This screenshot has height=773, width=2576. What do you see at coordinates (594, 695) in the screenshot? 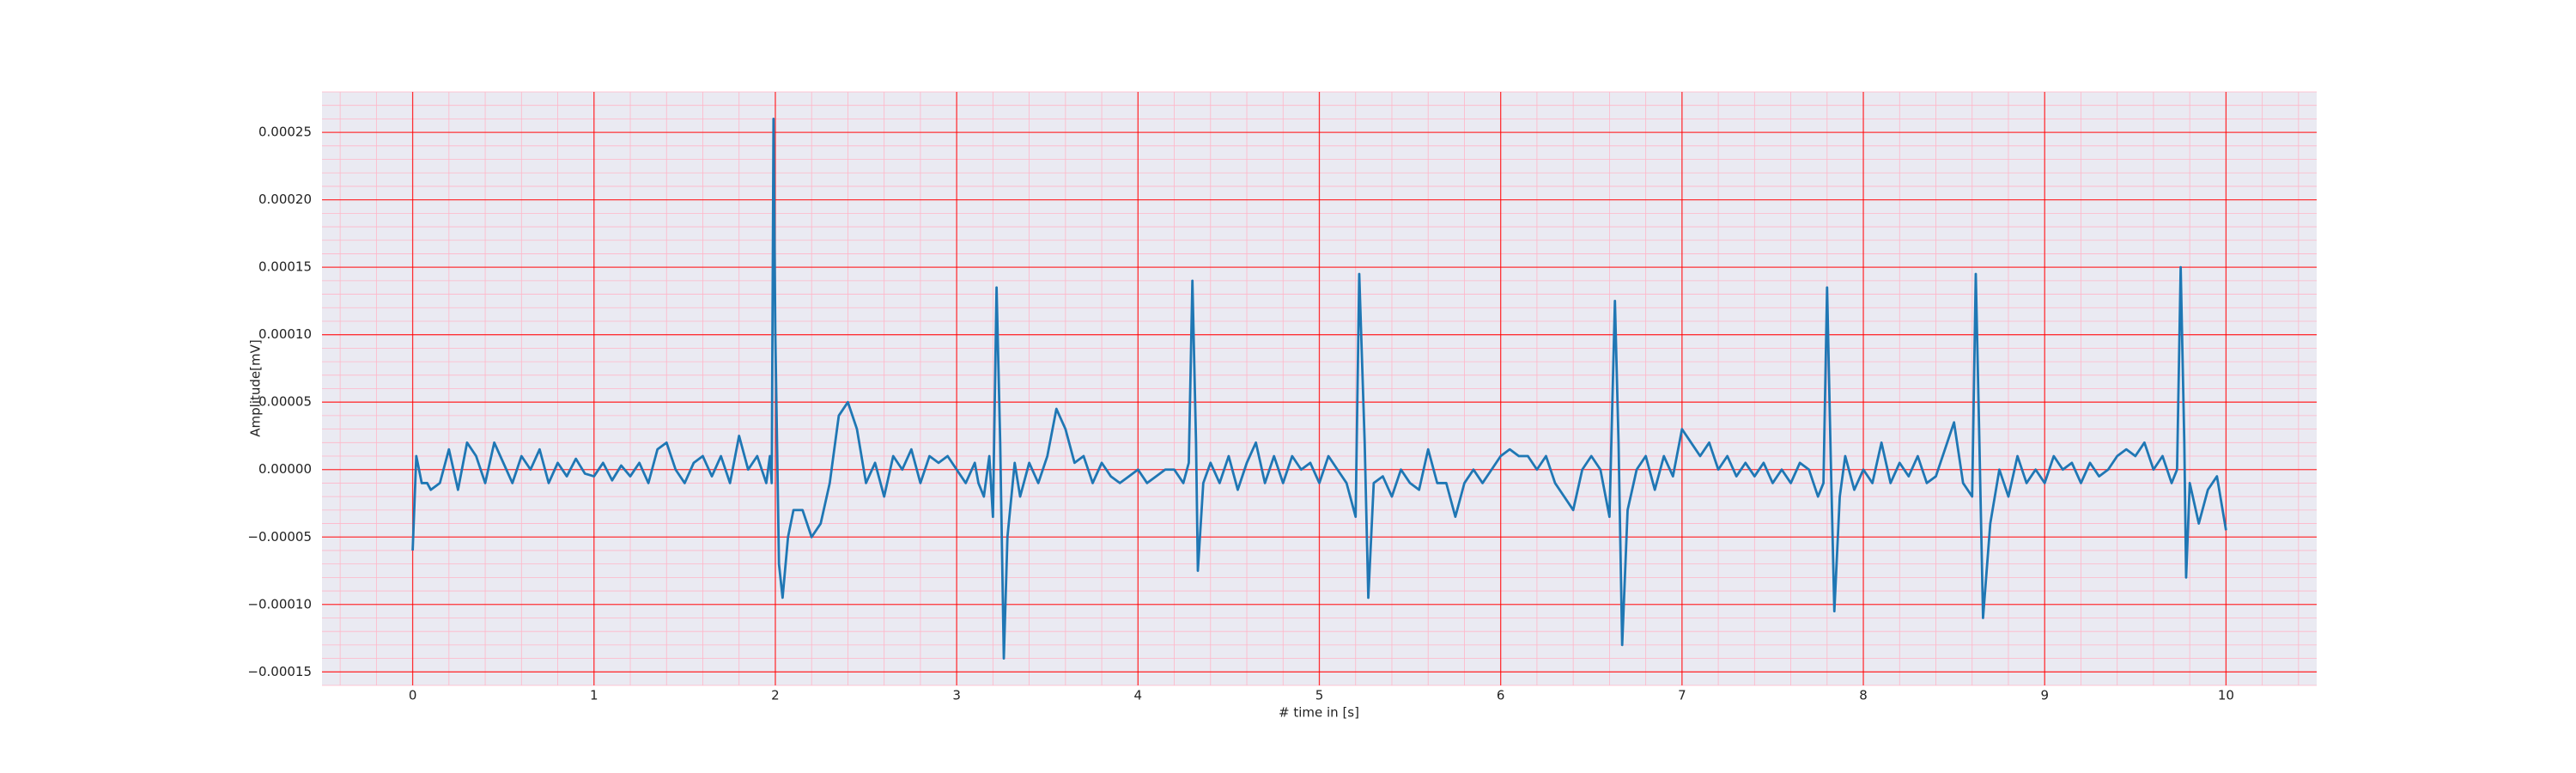
I see `x-tick-label: 1` at bounding box center [594, 695].